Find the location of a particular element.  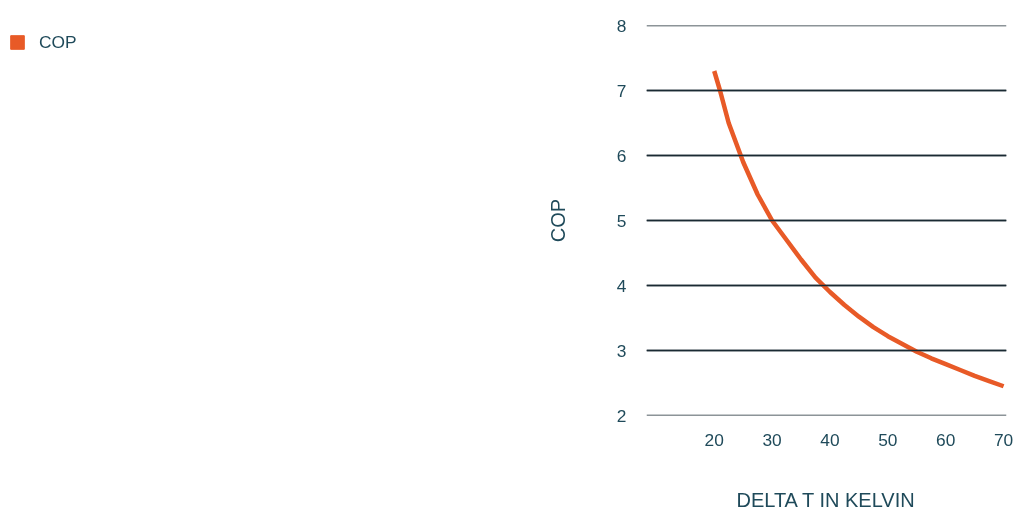

y-tick-label: 3 is located at coordinates (621, 350).